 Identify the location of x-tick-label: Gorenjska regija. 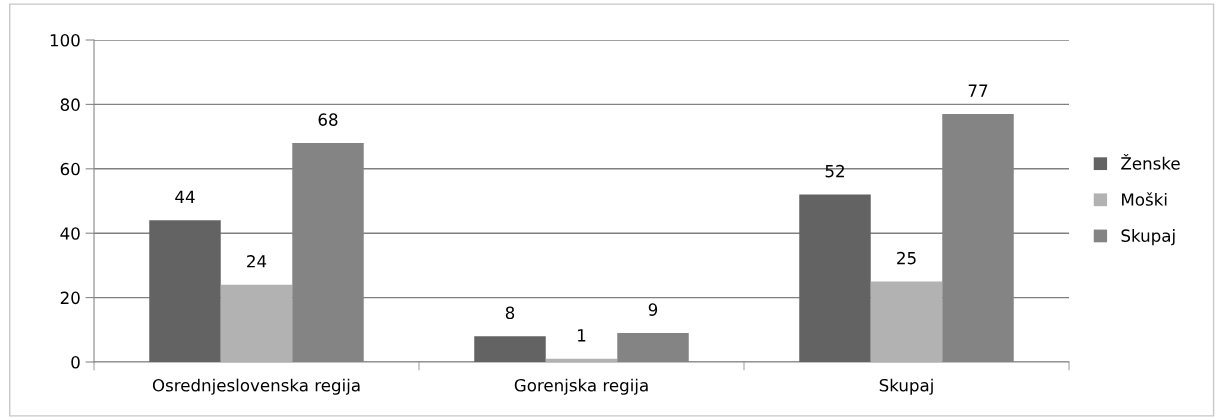
(581, 386).